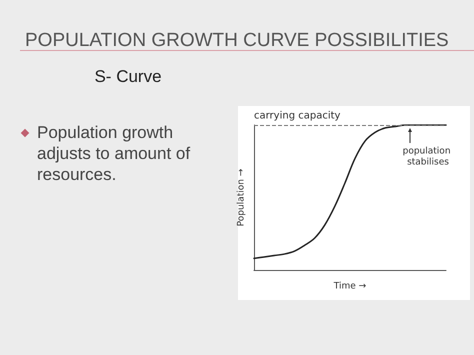 This screenshot has height=355, width=474. I want to click on chart-subtitle: S- Curve, so click(128, 76).